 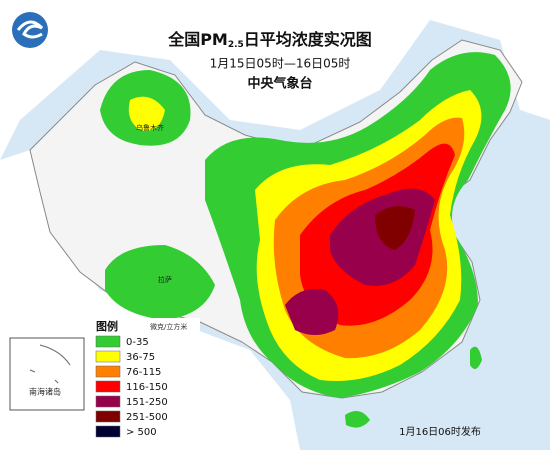 I want to click on logo, so click(x=30, y=30).